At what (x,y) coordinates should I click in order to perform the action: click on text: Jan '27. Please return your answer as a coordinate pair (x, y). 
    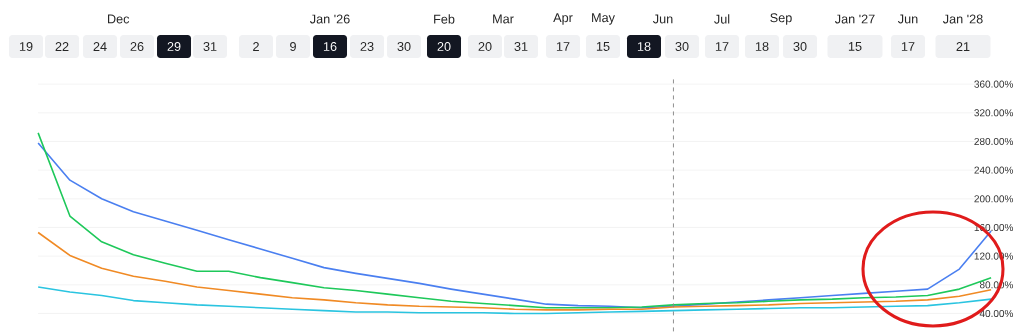
    Looking at the image, I should click on (854, 19).